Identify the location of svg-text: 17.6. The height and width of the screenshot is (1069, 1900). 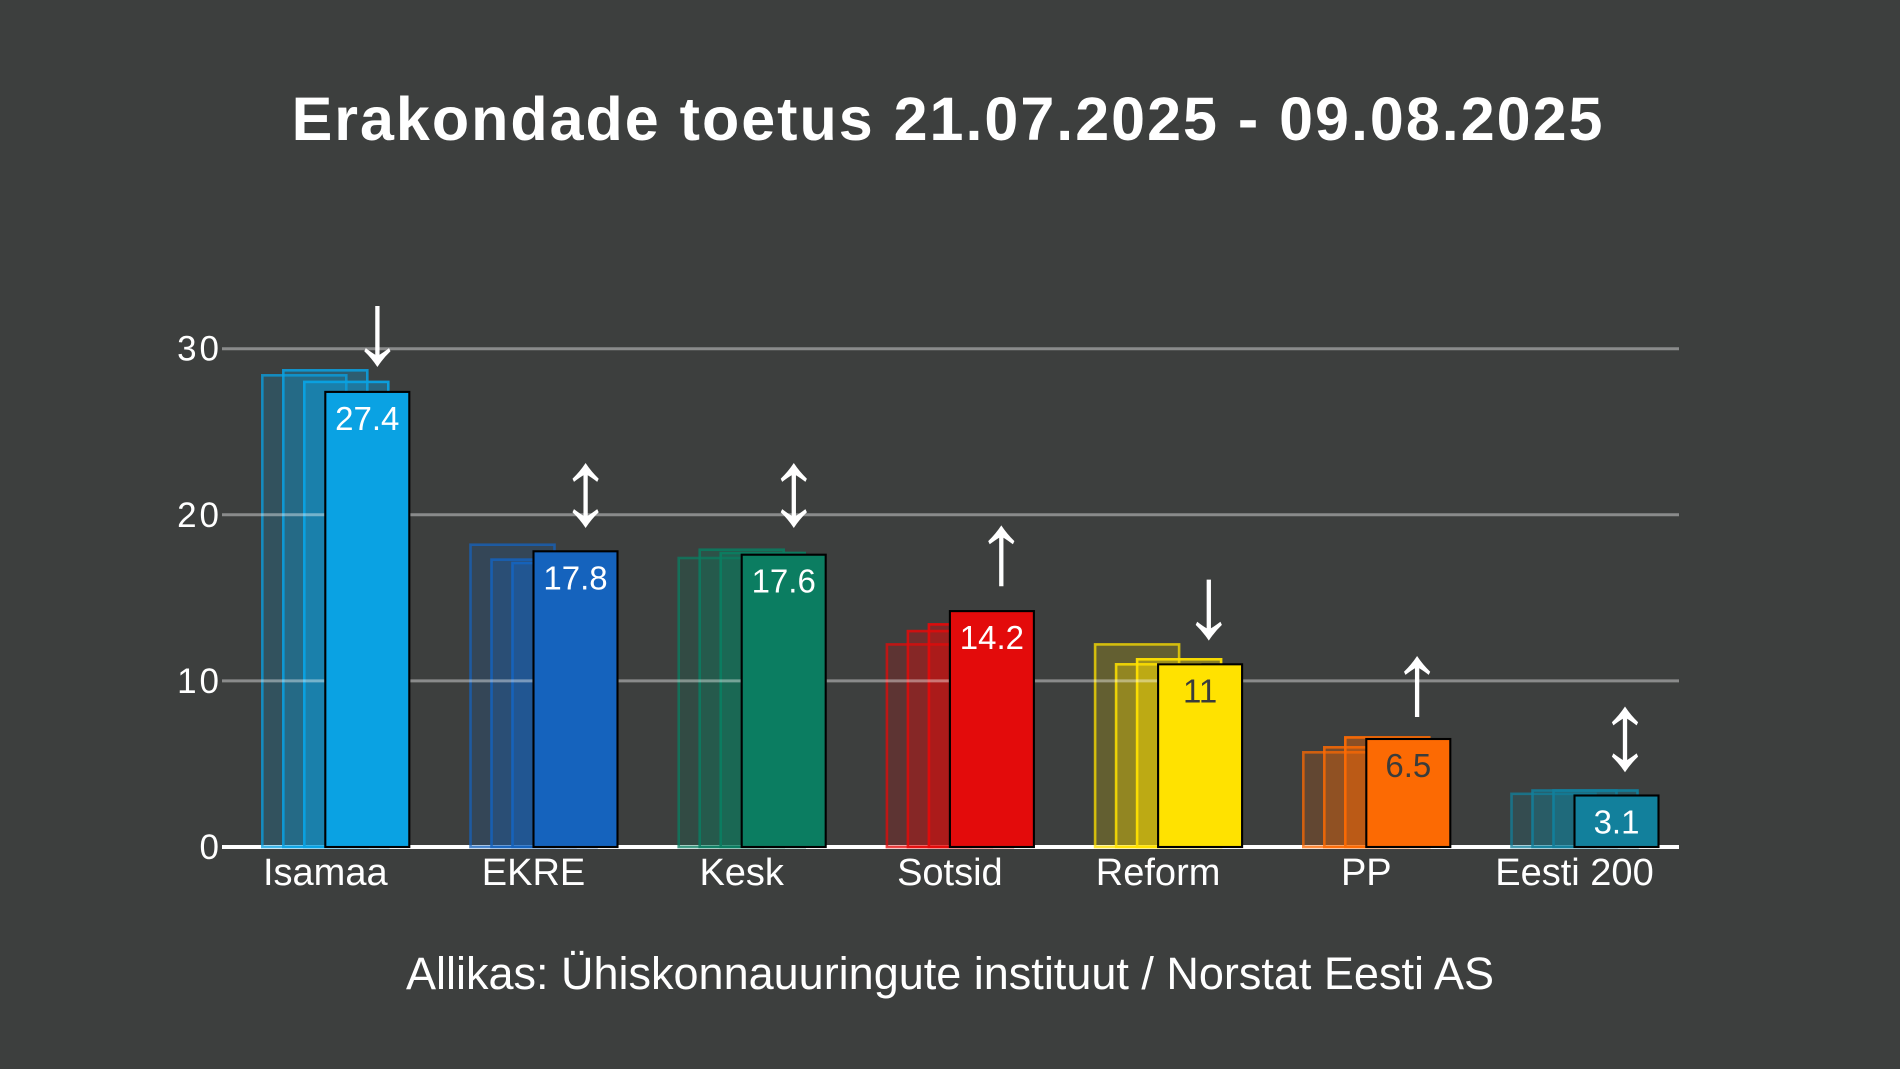
(784, 581).